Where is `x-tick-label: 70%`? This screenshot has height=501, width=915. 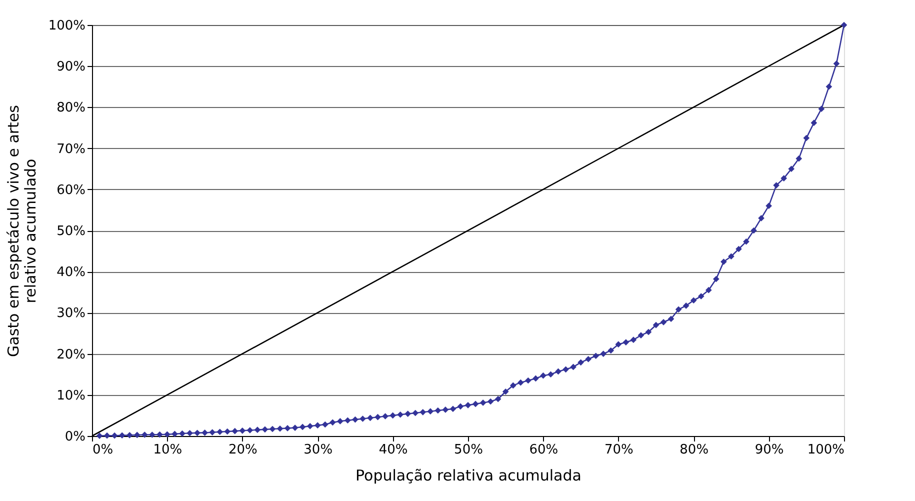 x-tick-label: 70% is located at coordinates (619, 450).